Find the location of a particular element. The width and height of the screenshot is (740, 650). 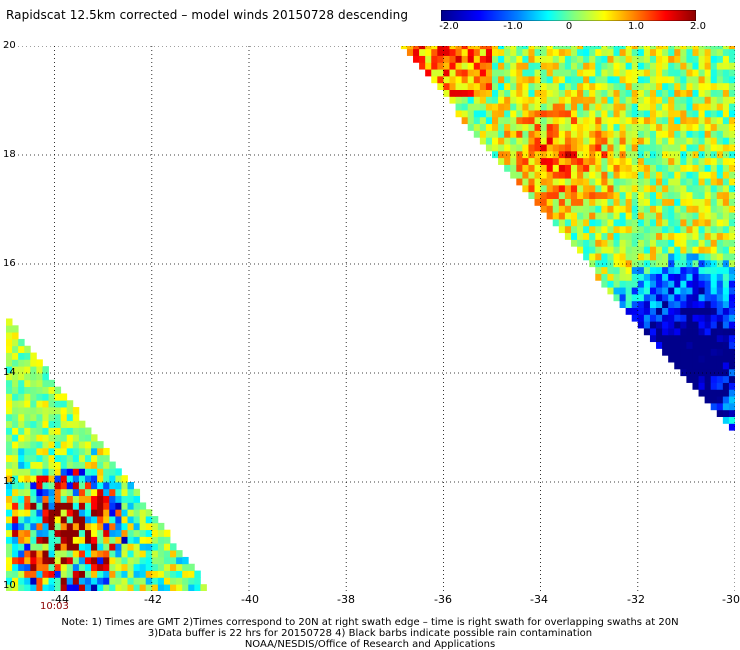

swath-time-label: 10:03 is located at coordinates (54, 606).